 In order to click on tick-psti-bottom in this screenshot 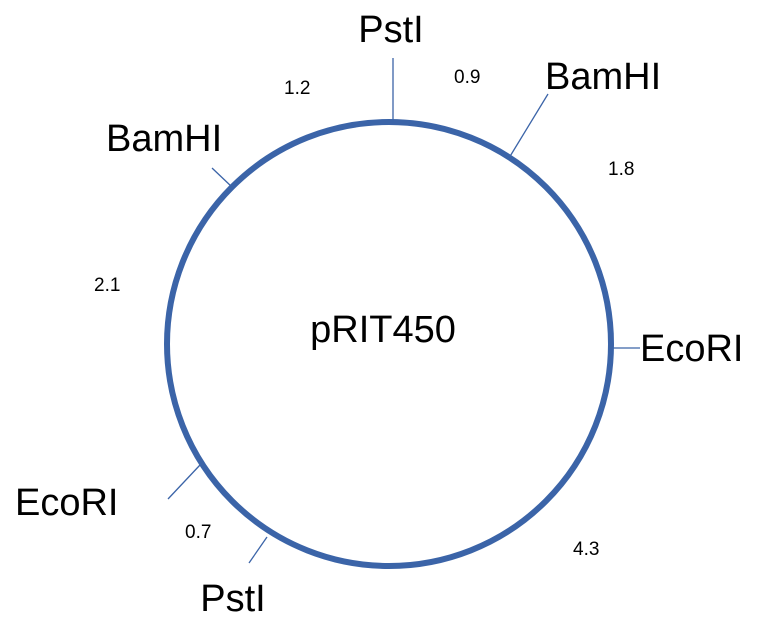, I will do `click(258, 550)`.